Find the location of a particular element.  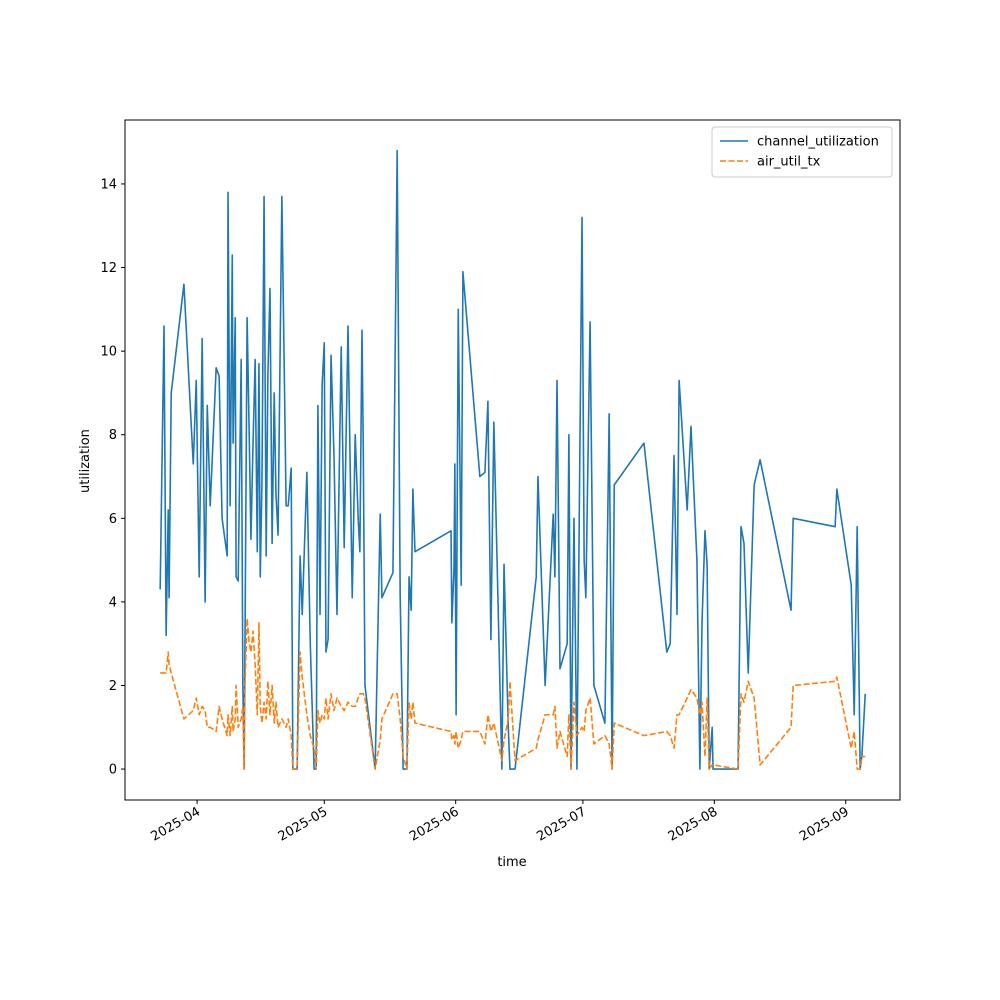

y-tick-label: 4 is located at coordinates (113, 602).